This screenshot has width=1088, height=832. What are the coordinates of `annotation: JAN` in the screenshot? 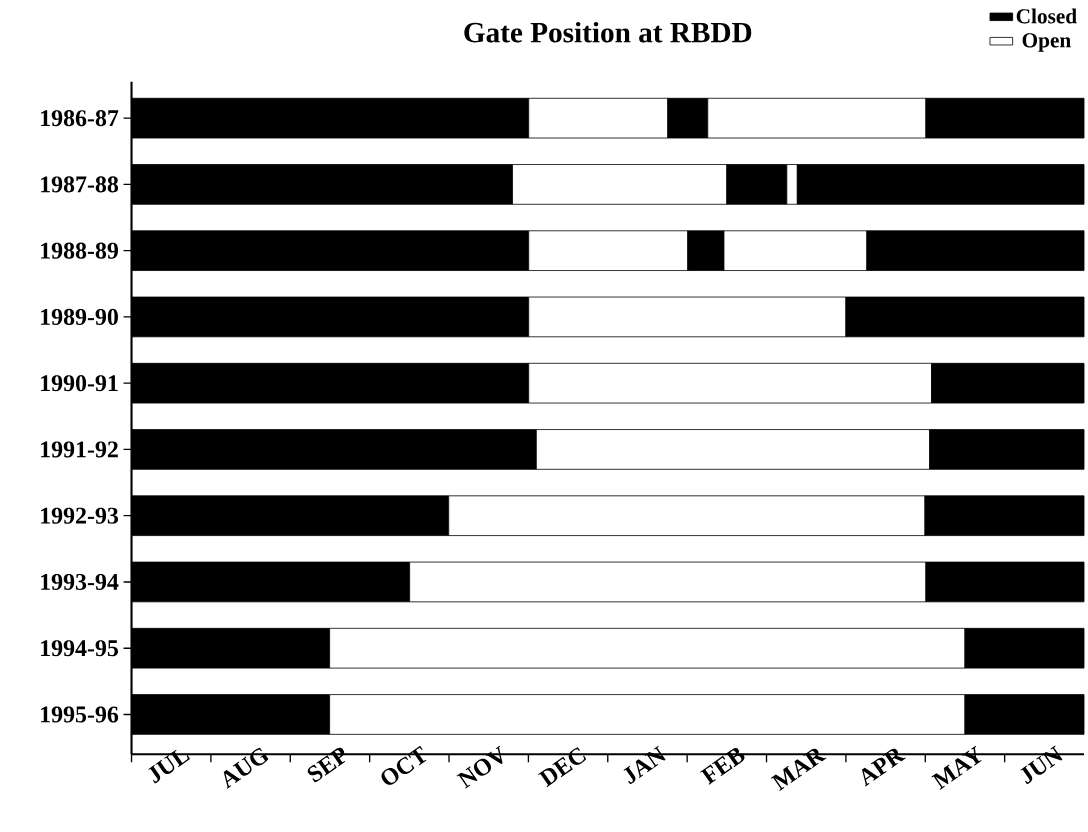 It's located at (644, 765).